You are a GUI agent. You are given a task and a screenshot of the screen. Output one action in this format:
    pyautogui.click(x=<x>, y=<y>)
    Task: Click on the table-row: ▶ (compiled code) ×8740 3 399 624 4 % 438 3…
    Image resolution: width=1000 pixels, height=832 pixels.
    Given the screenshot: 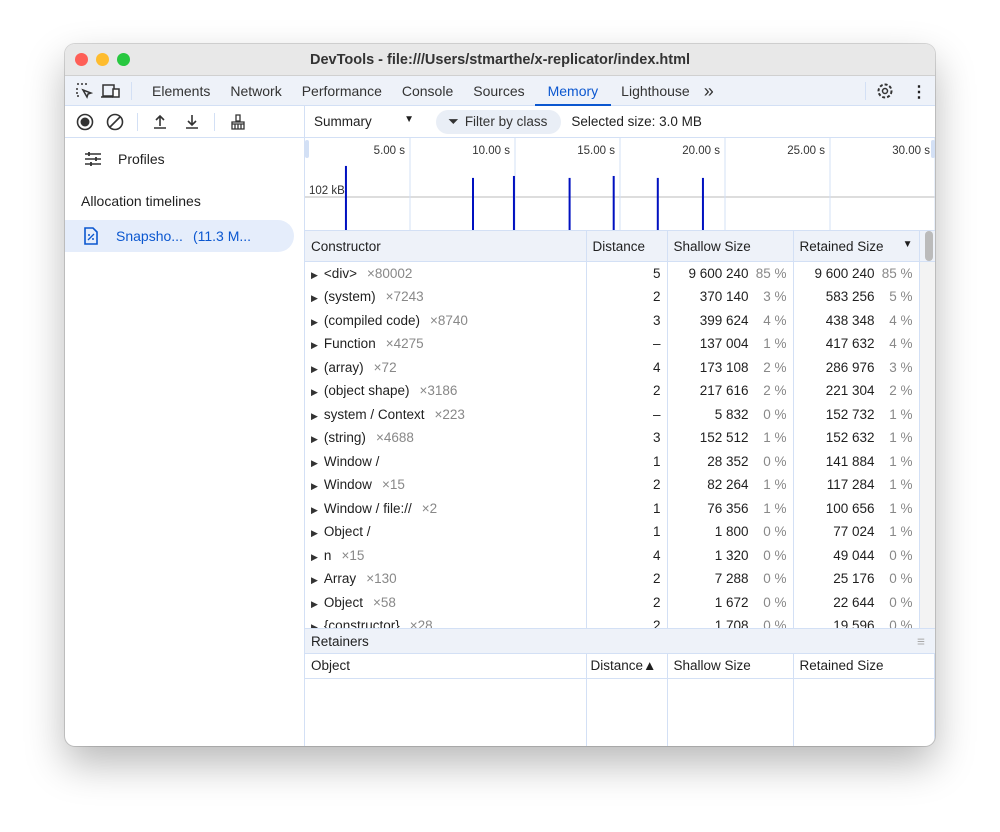 What is the action you would take?
    pyautogui.click(x=620, y=320)
    